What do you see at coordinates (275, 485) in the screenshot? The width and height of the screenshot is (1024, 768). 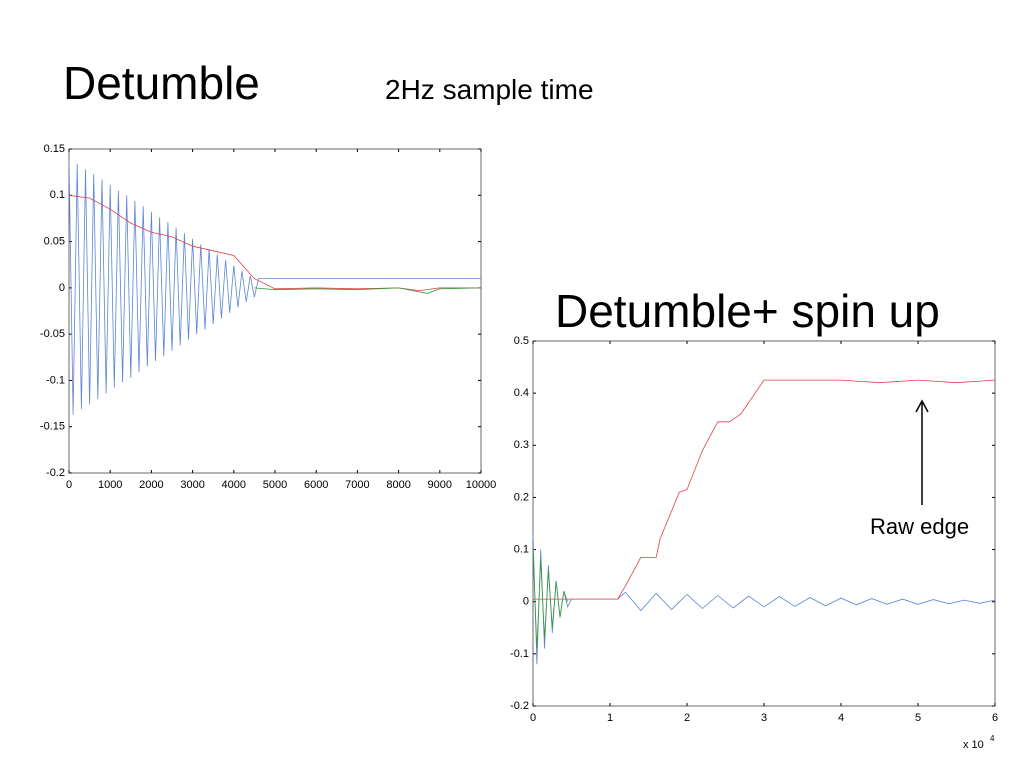 I see `x-tick-label: 5000` at bounding box center [275, 485].